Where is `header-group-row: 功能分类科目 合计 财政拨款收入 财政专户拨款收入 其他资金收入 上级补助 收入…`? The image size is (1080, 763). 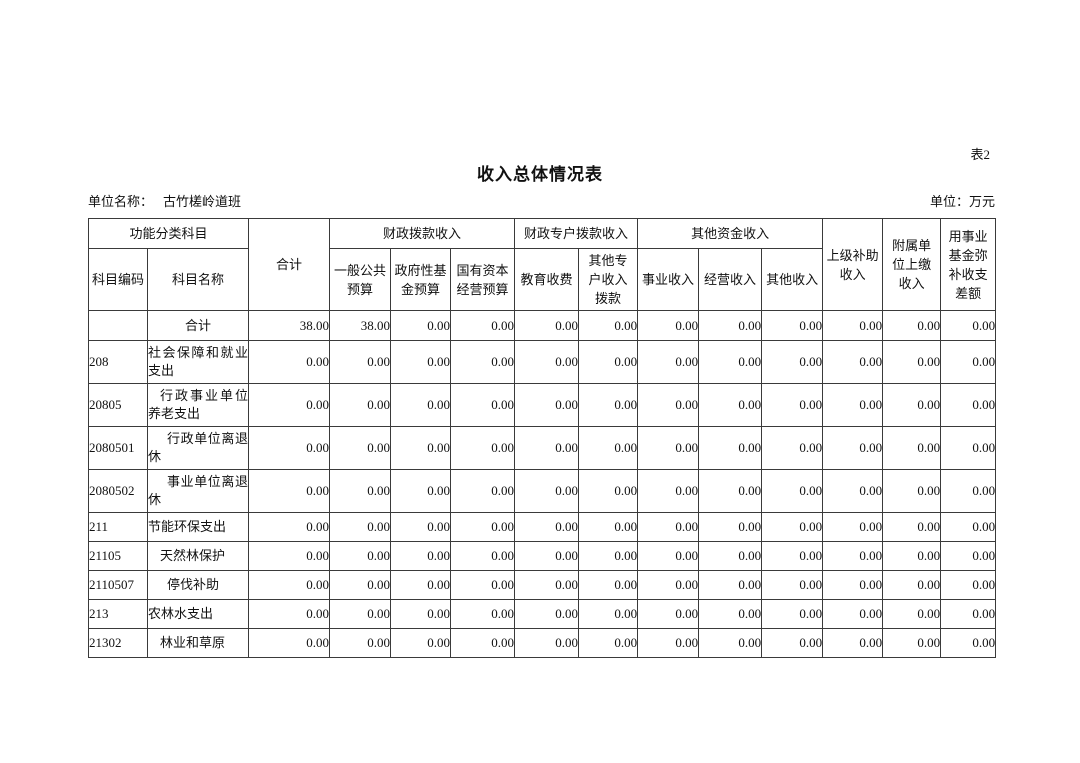
header-group-row: 功能分类科目 合计 财政拨款收入 财政专户拨款收入 其他资金收入 上级补助 收入… is located at coordinates (542, 264).